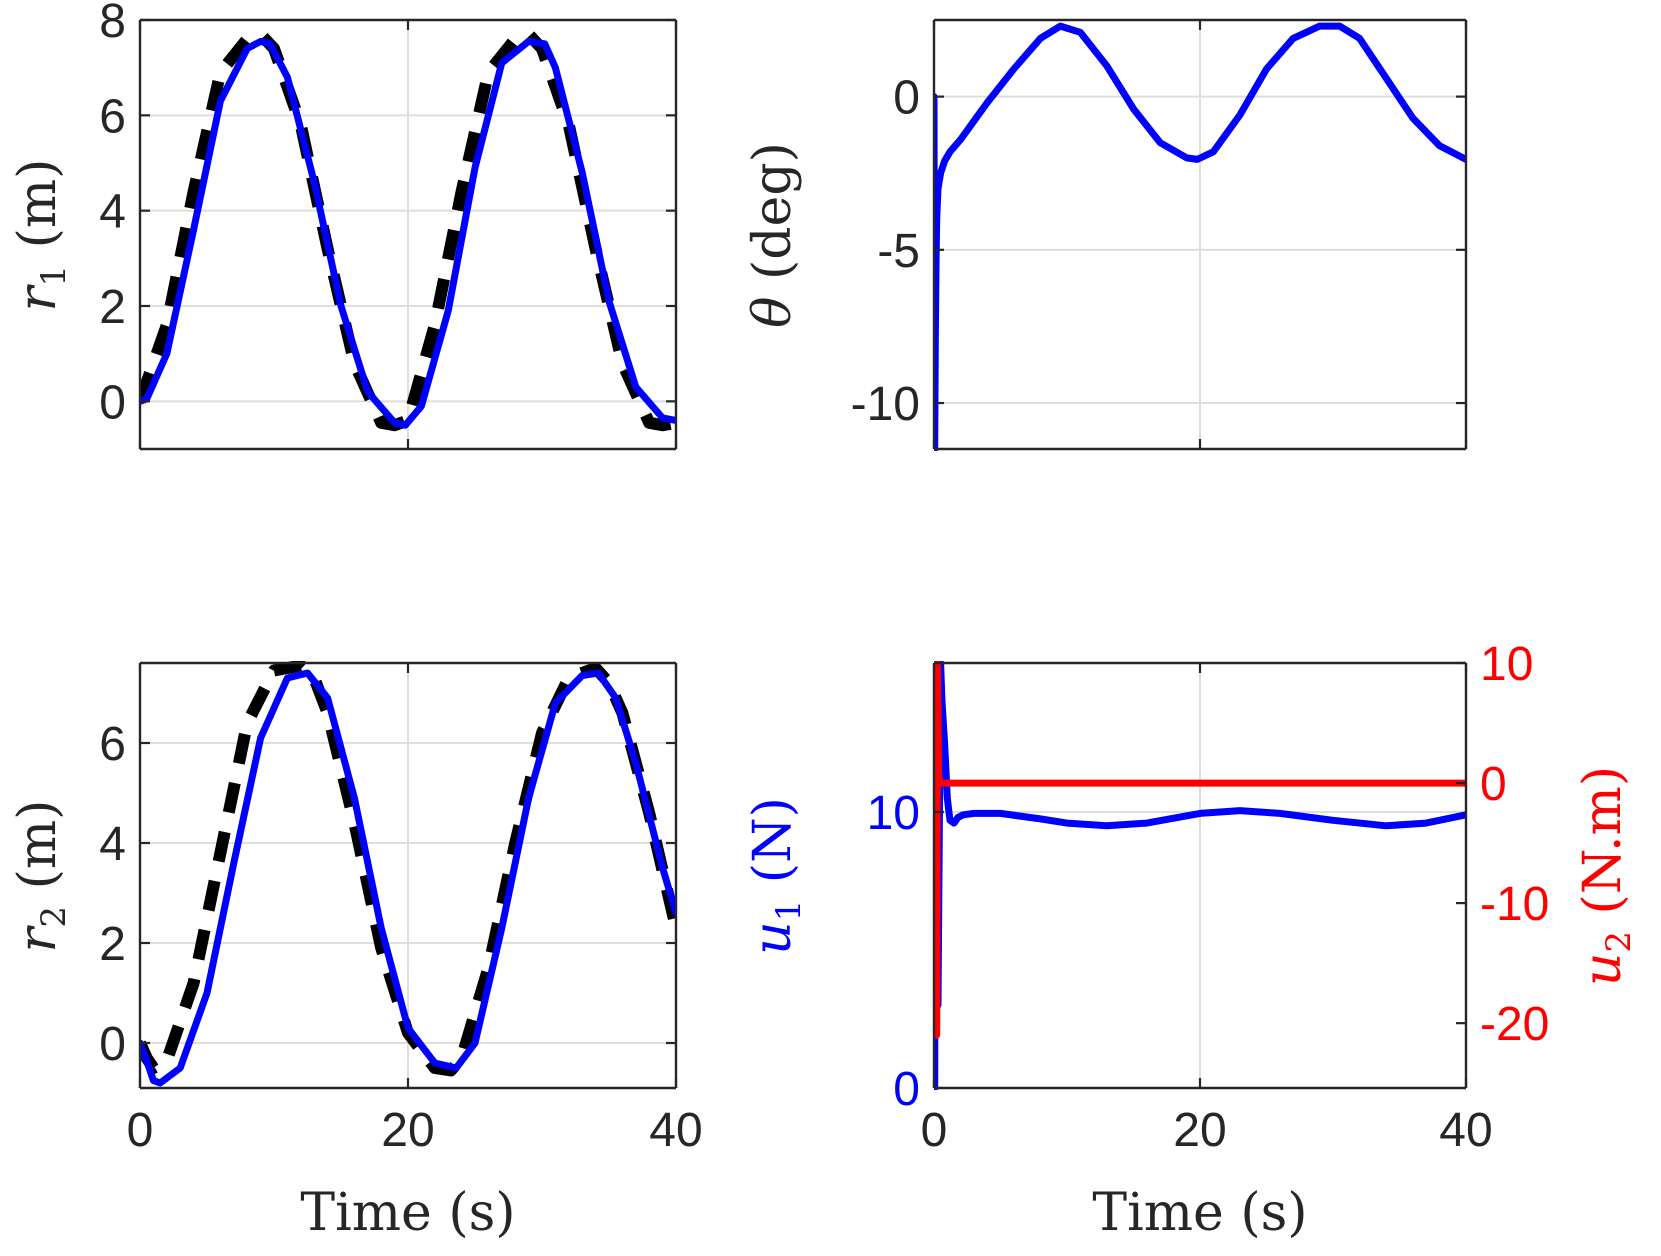  I want to click on y-axis-label-r1-subscript: 1, so click(54, 276).